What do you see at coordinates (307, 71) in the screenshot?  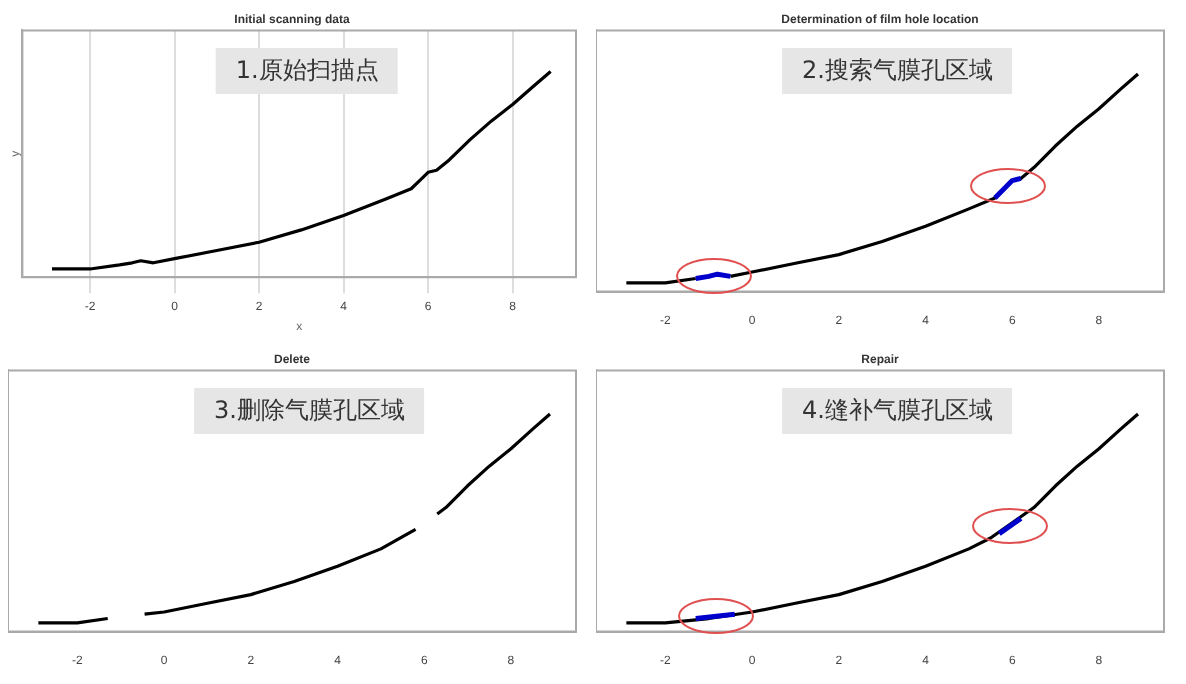 I see `annotation: 1.原始扫描点` at bounding box center [307, 71].